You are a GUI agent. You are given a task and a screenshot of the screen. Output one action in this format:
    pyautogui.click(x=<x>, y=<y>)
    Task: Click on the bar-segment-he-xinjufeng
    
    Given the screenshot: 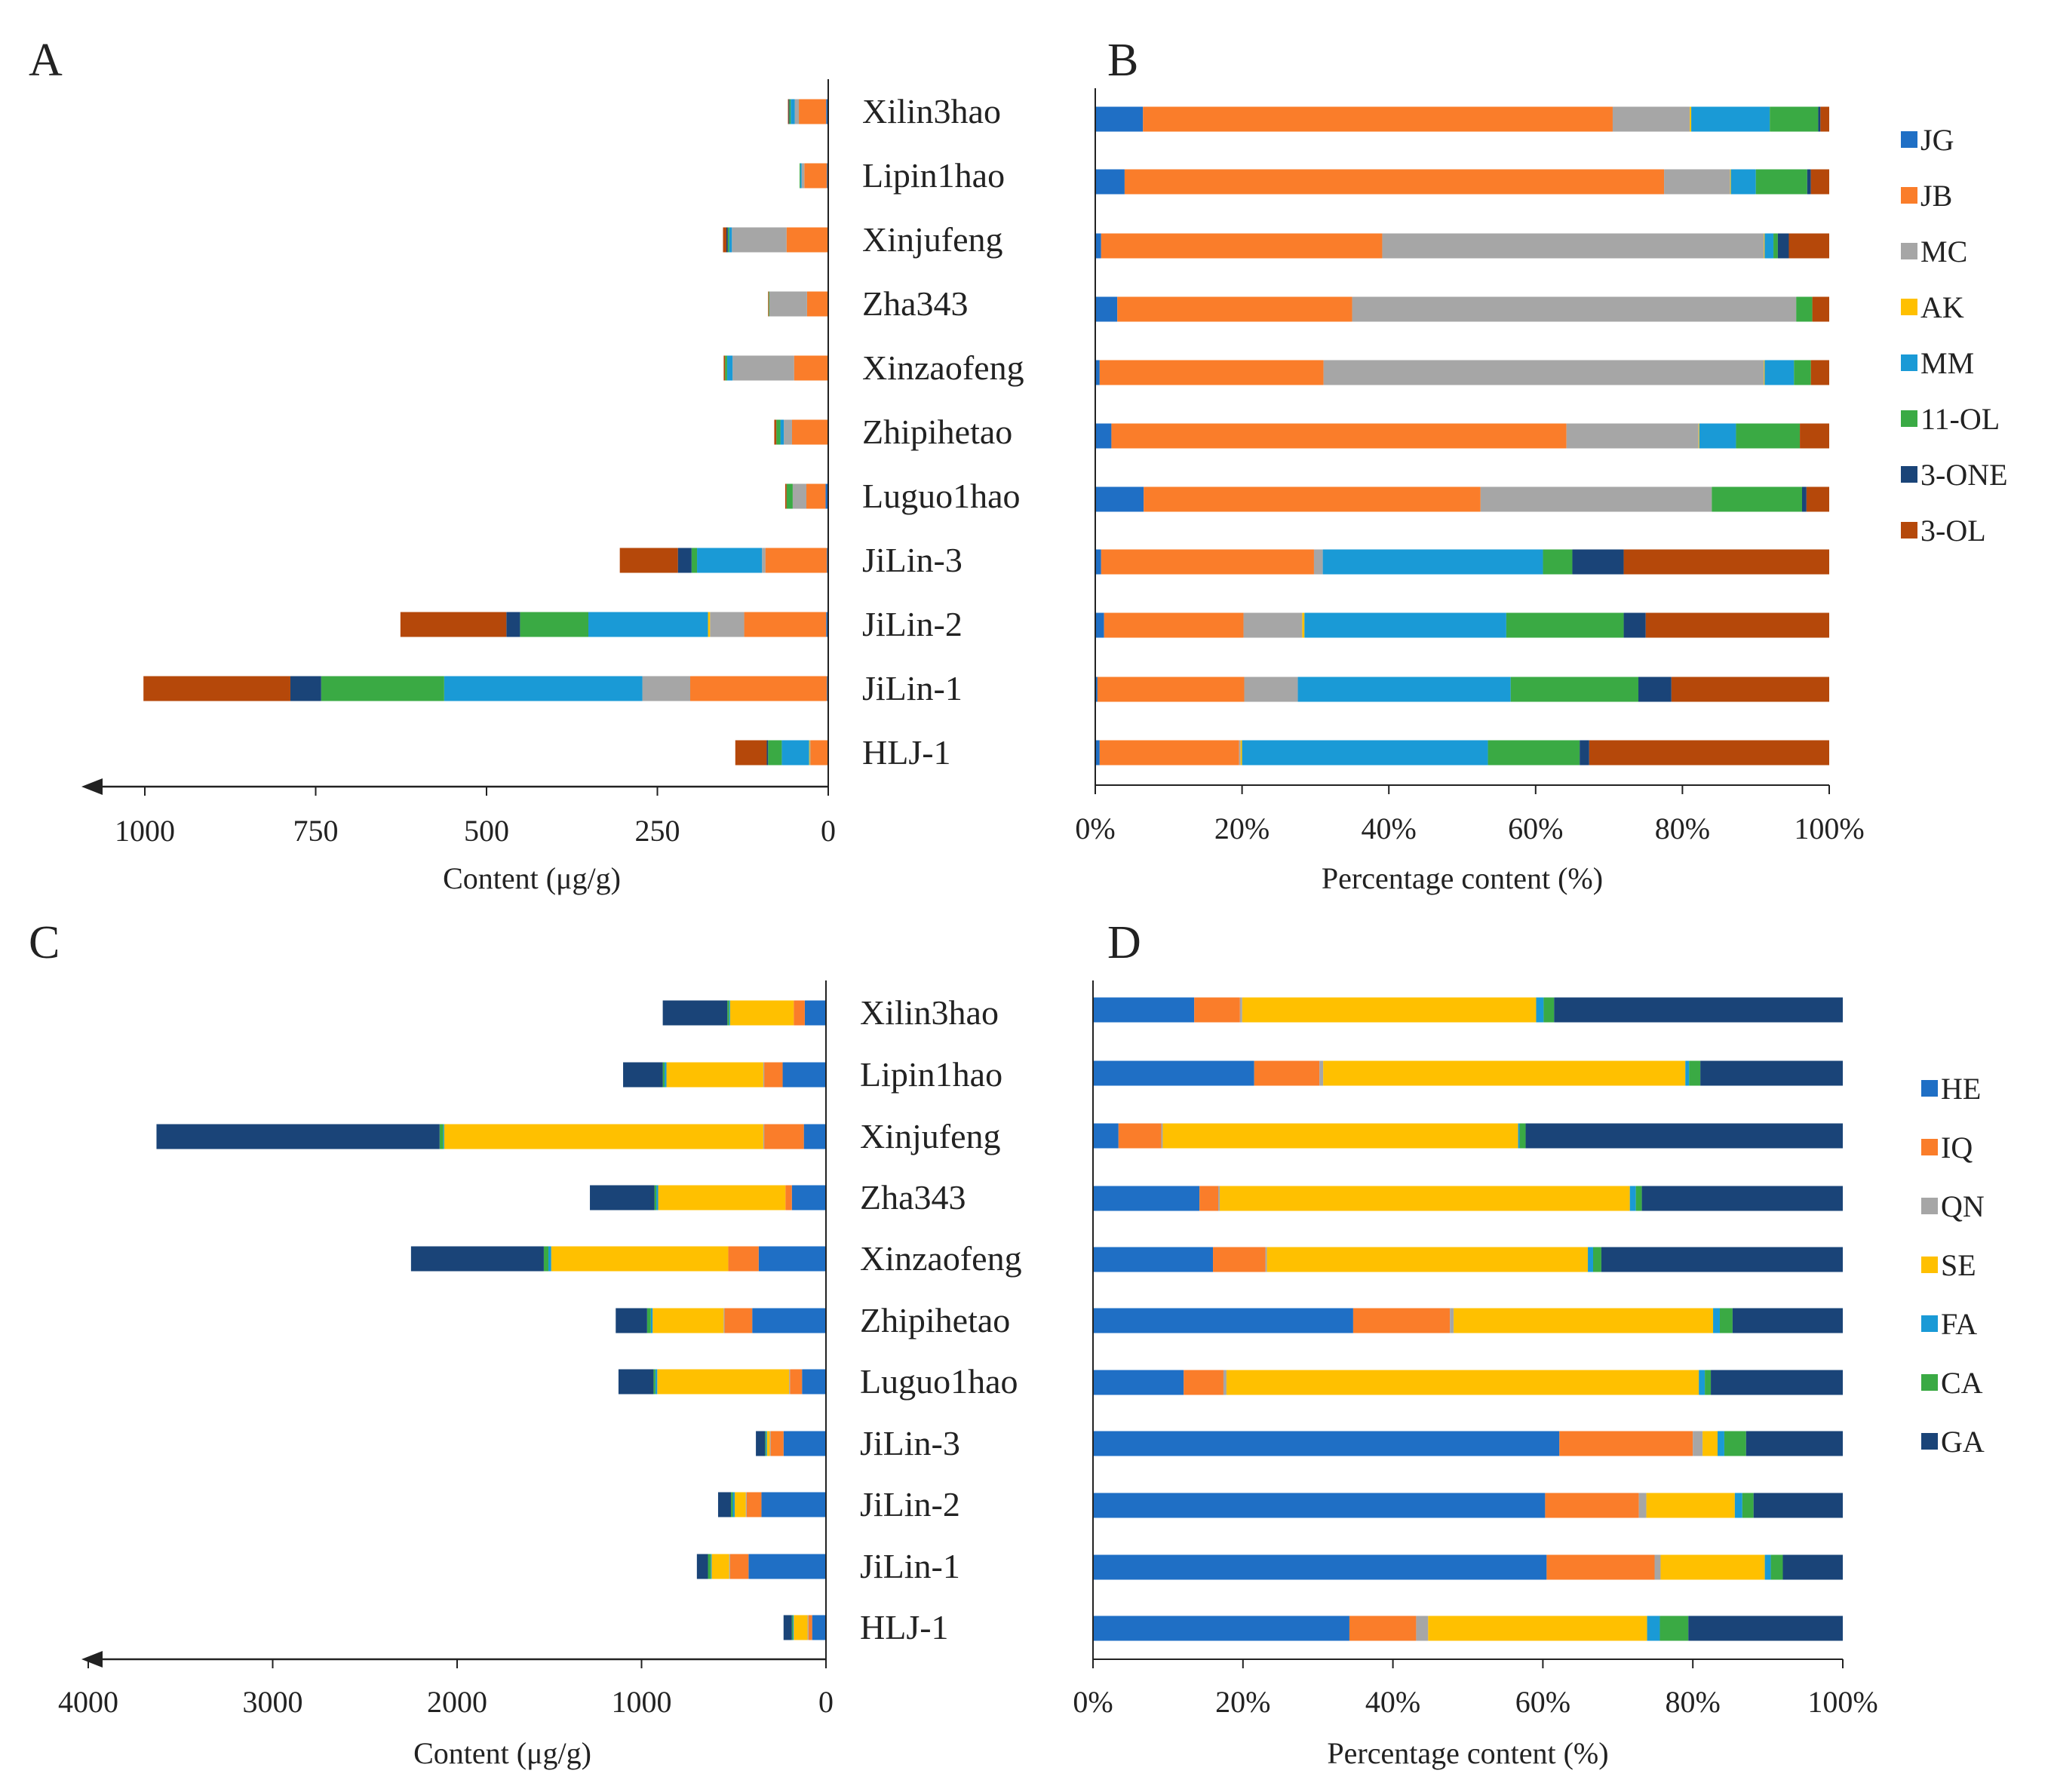 What is the action you would take?
    pyautogui.click(x=814, y=1136)
    